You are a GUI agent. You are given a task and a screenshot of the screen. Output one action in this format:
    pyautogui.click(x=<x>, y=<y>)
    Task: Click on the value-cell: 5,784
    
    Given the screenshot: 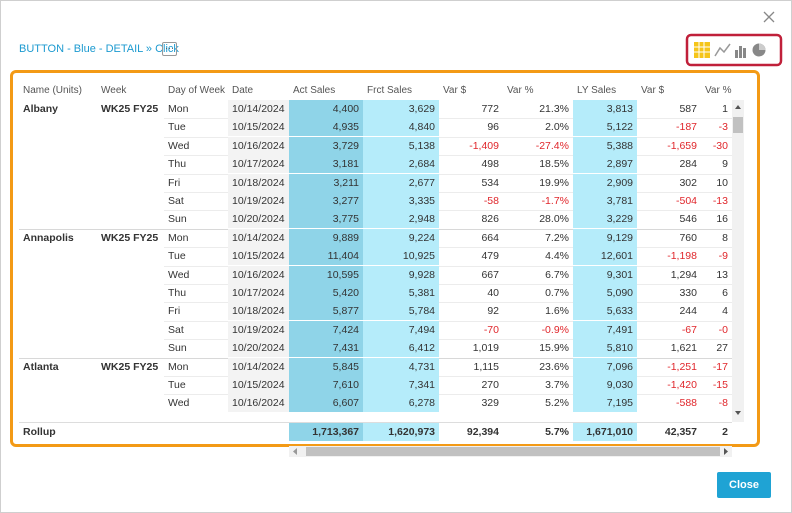 What is the action you would take?
    pyautogui.click(x=401, y=311)
    